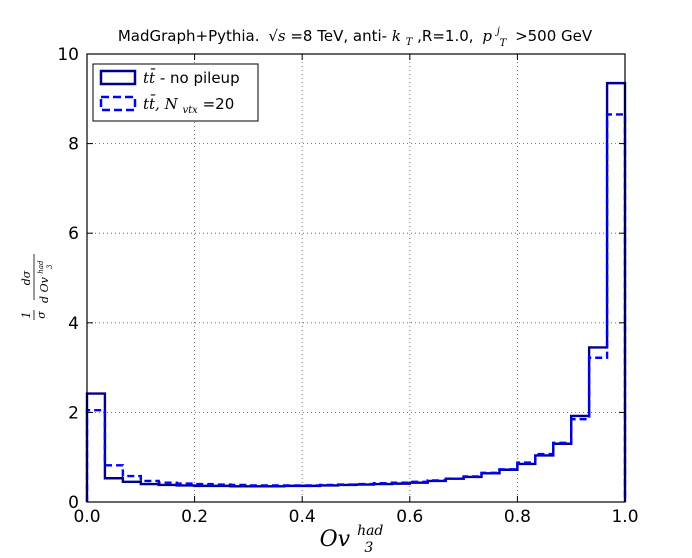 Image resolution: width=692 pixels, height=558 pixels. I want to click on x-tick-label: 0.6, so click(409, 517).